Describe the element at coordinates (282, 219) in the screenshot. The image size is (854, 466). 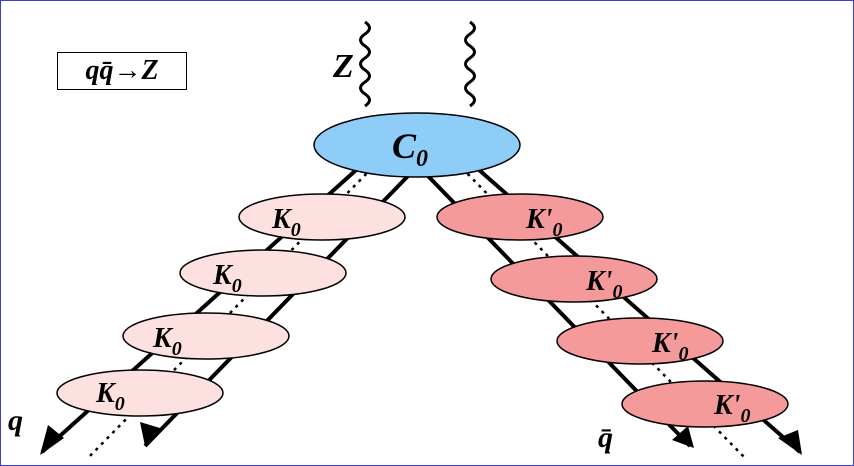
I see `left-kernel-1-label: K` at that location.